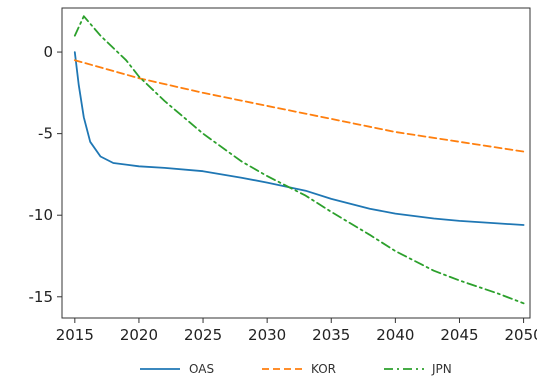 This screenshot has height=388, width=537. Describe the element at coordinates (41, 215) in the screenshot. I see `y-tick-label: -10` at that location.